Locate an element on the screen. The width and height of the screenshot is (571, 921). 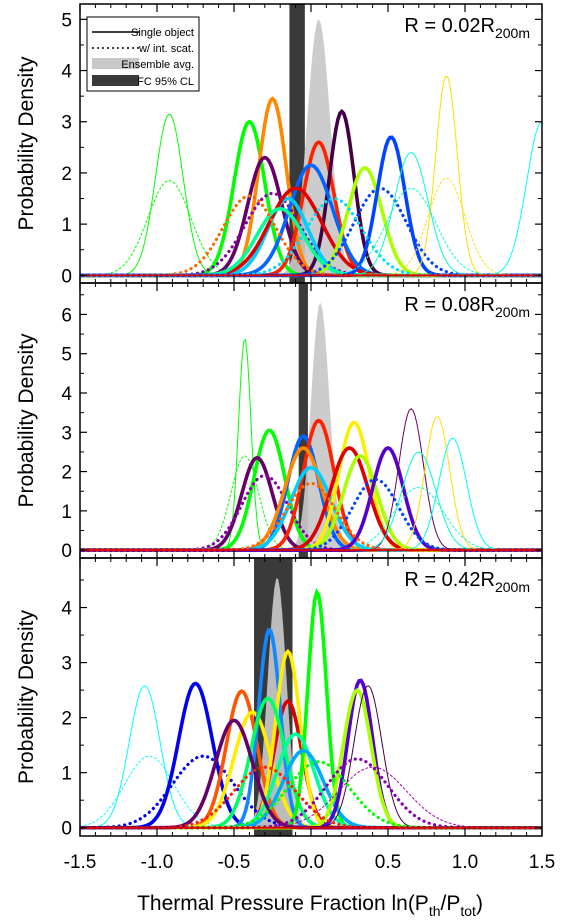
x-tick-labels: -1.5 -1.0 -0.5 0.0 0.5 1.0 1.5 is located at coordinates (310, 862).